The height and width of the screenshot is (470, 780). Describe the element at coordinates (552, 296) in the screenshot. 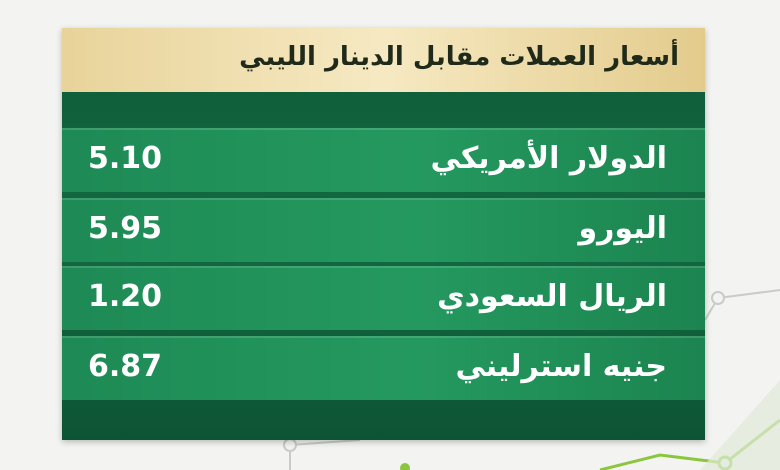

I see `currency-name: الريال السعودي` at that location.